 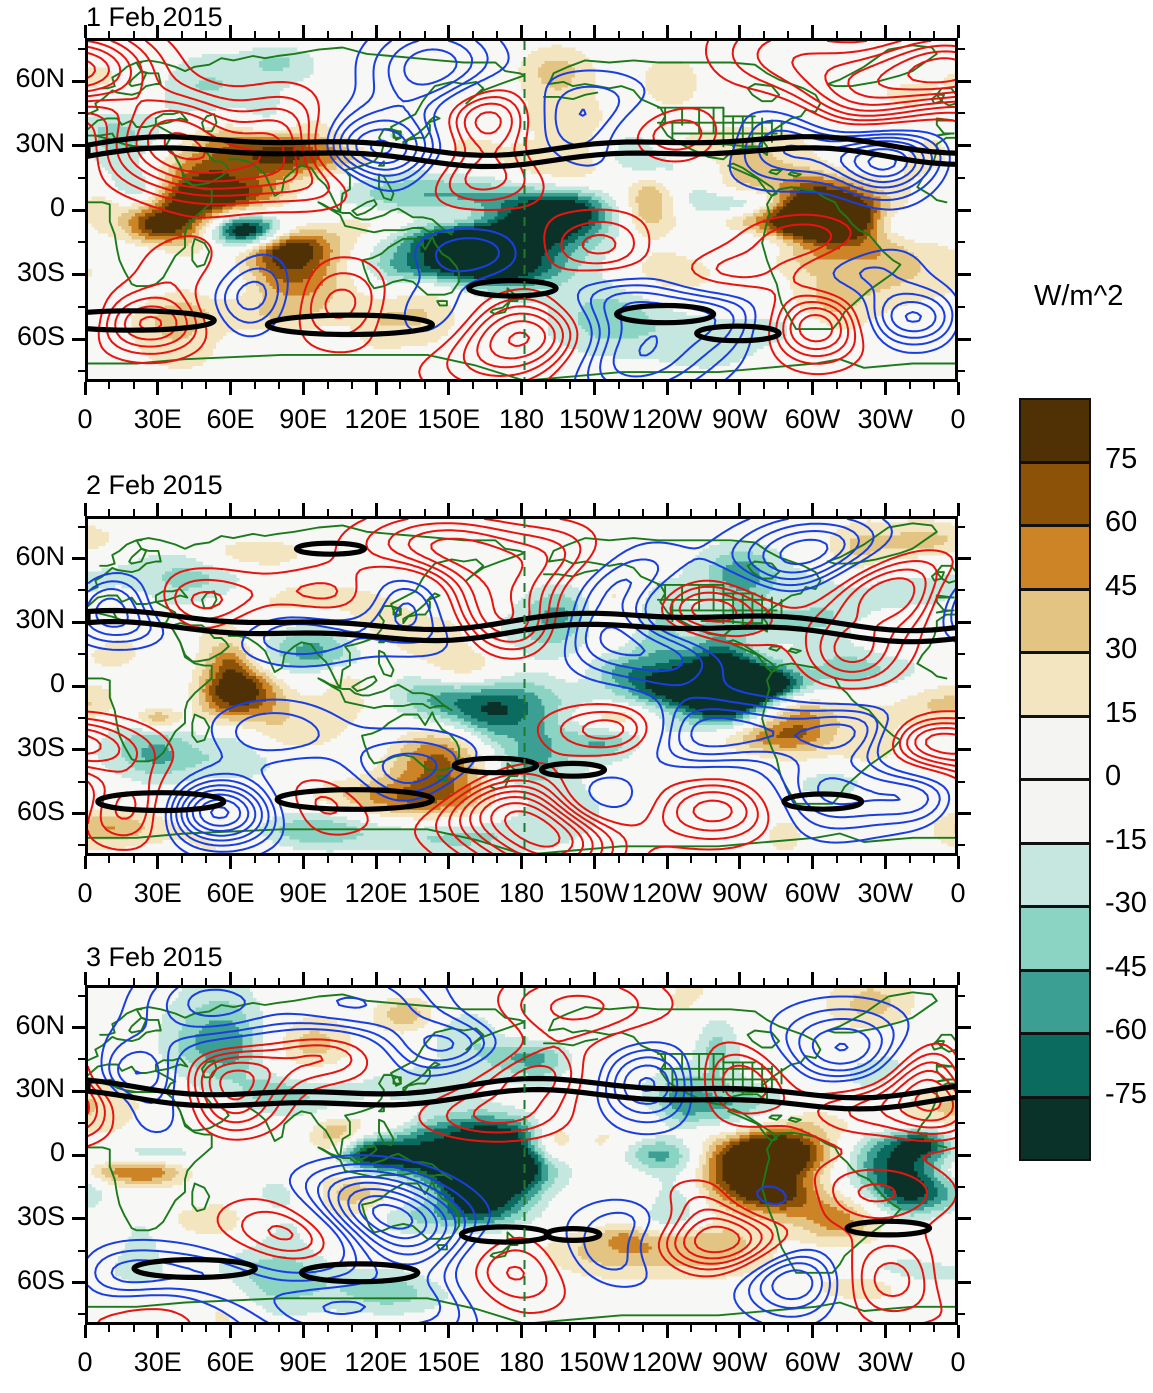 What do you see at coordinates (40, 555) in the screenshot?
I see `y-axis-label: 60N` at bounding box center [40, 555].